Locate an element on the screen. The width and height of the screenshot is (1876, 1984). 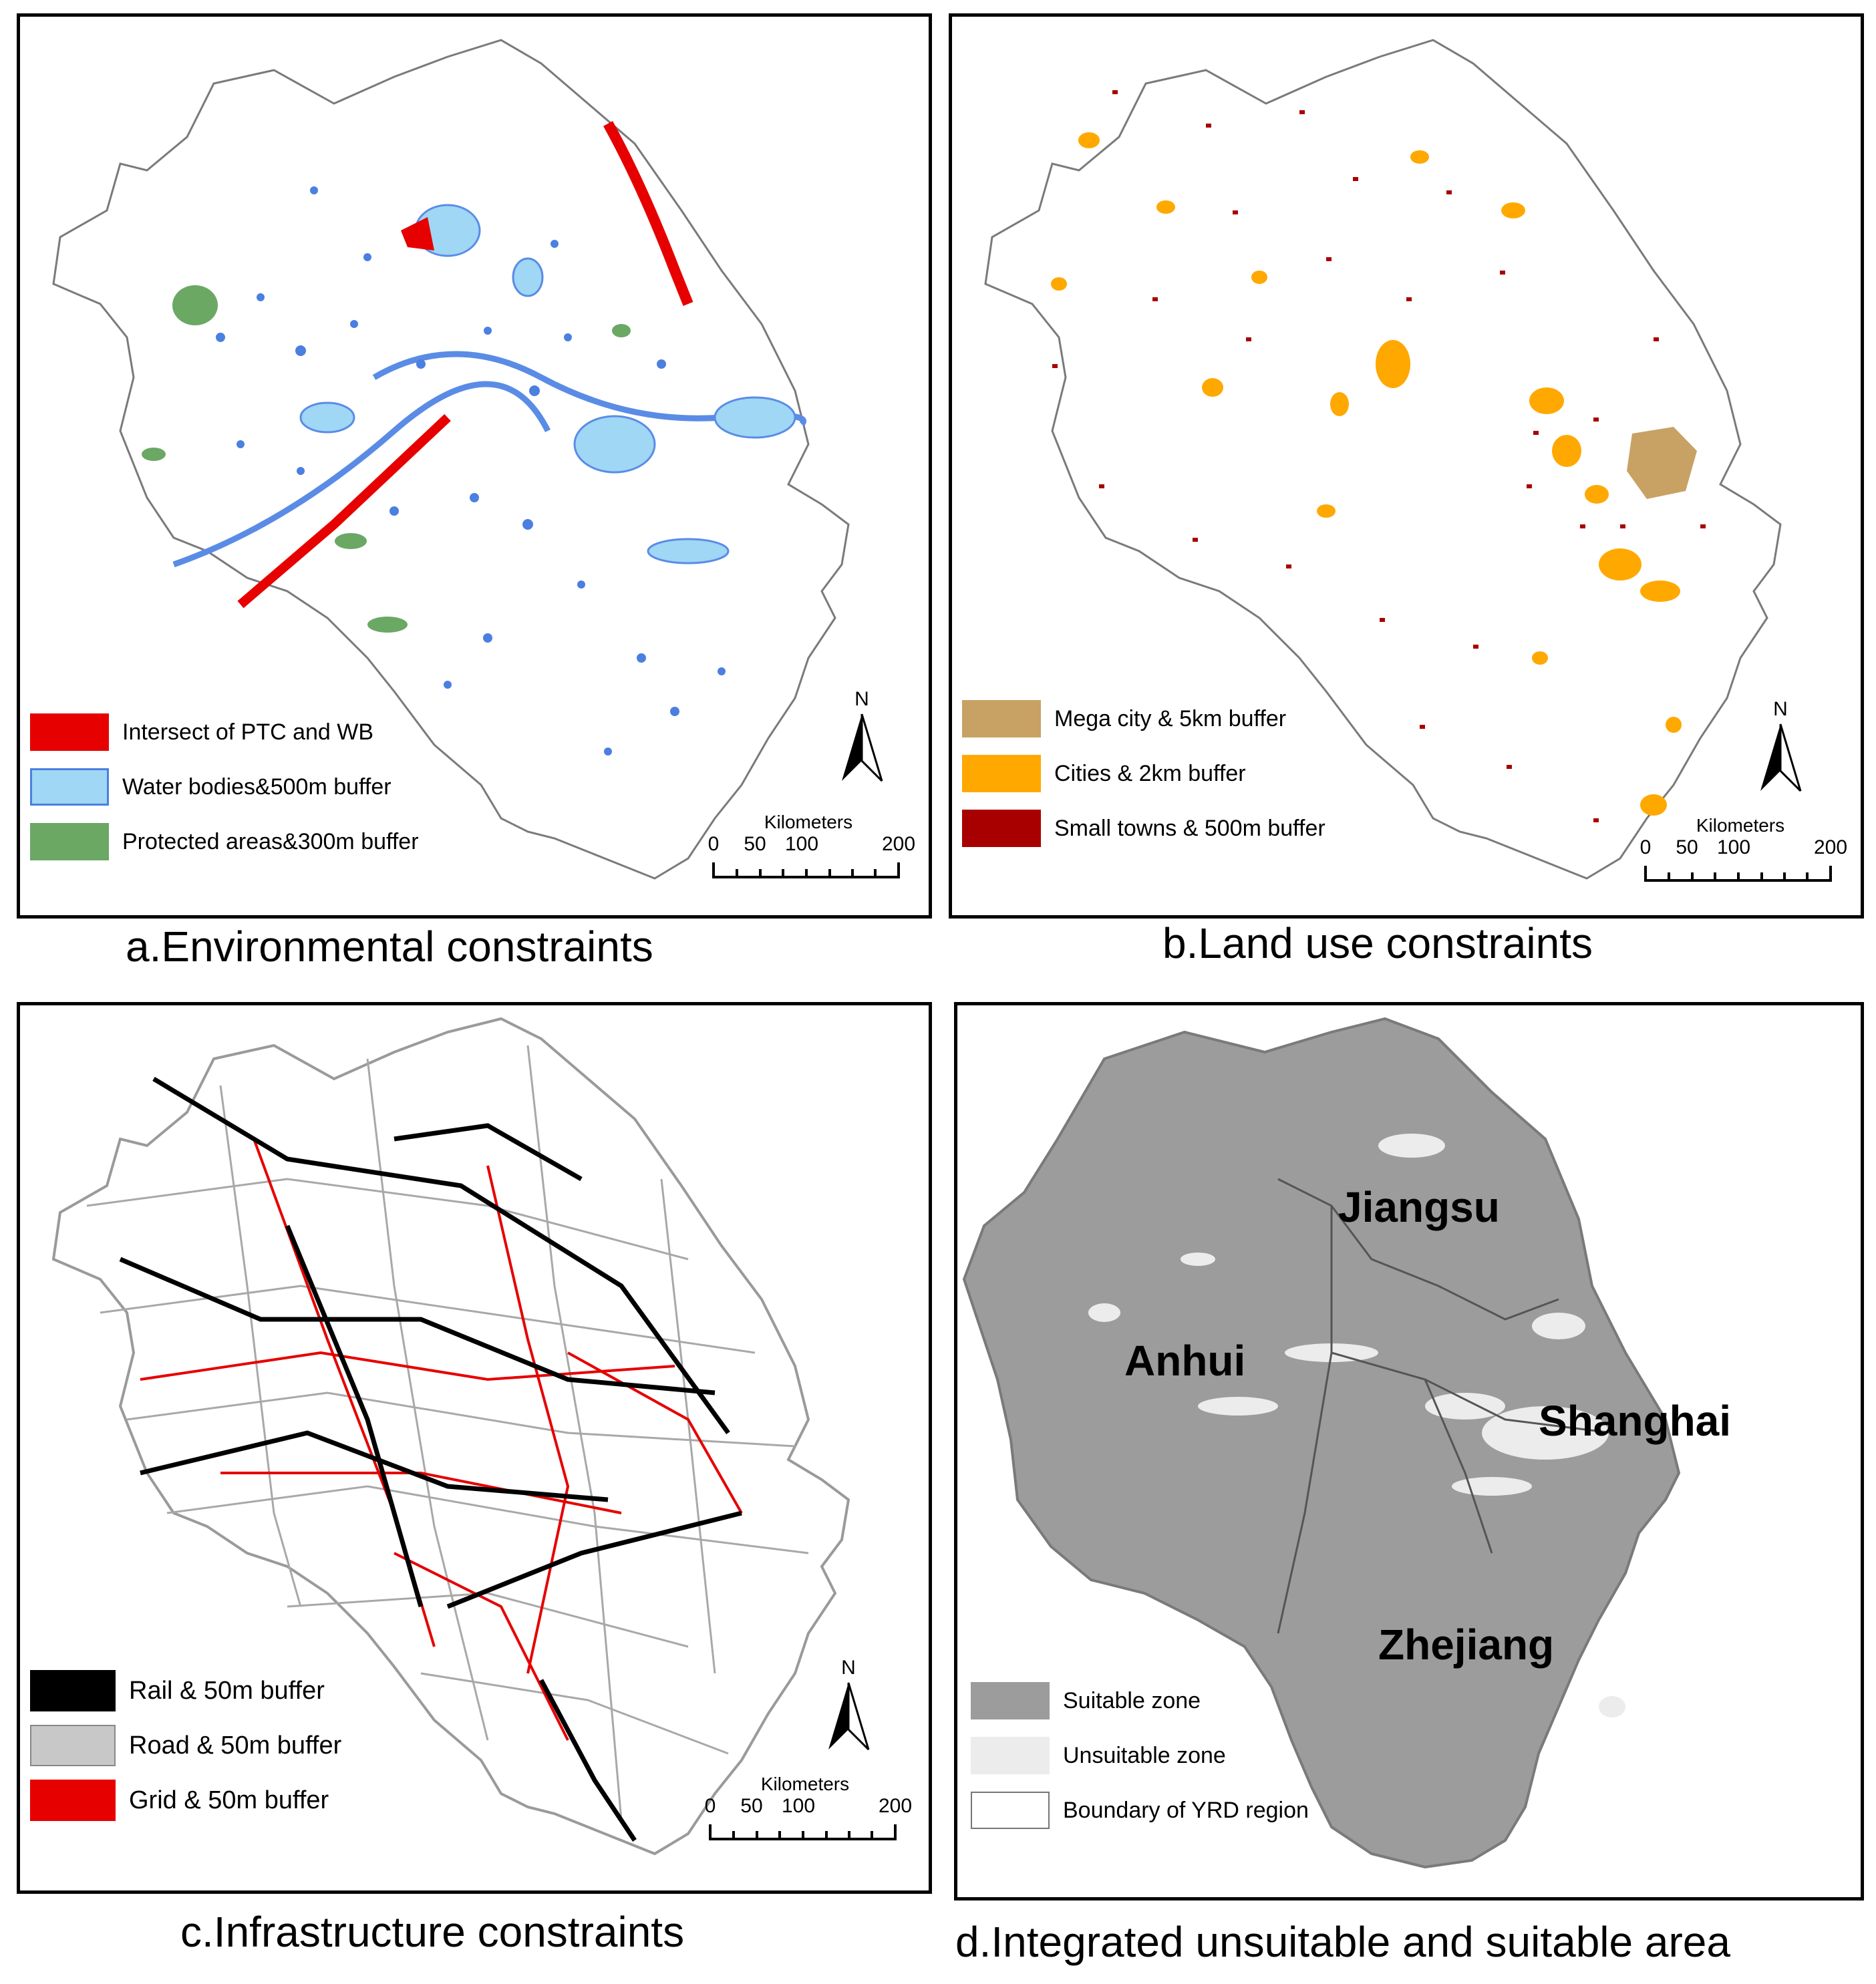
region-label-jiangsu: Jiangsu is located at coordinates (1419, 1207).